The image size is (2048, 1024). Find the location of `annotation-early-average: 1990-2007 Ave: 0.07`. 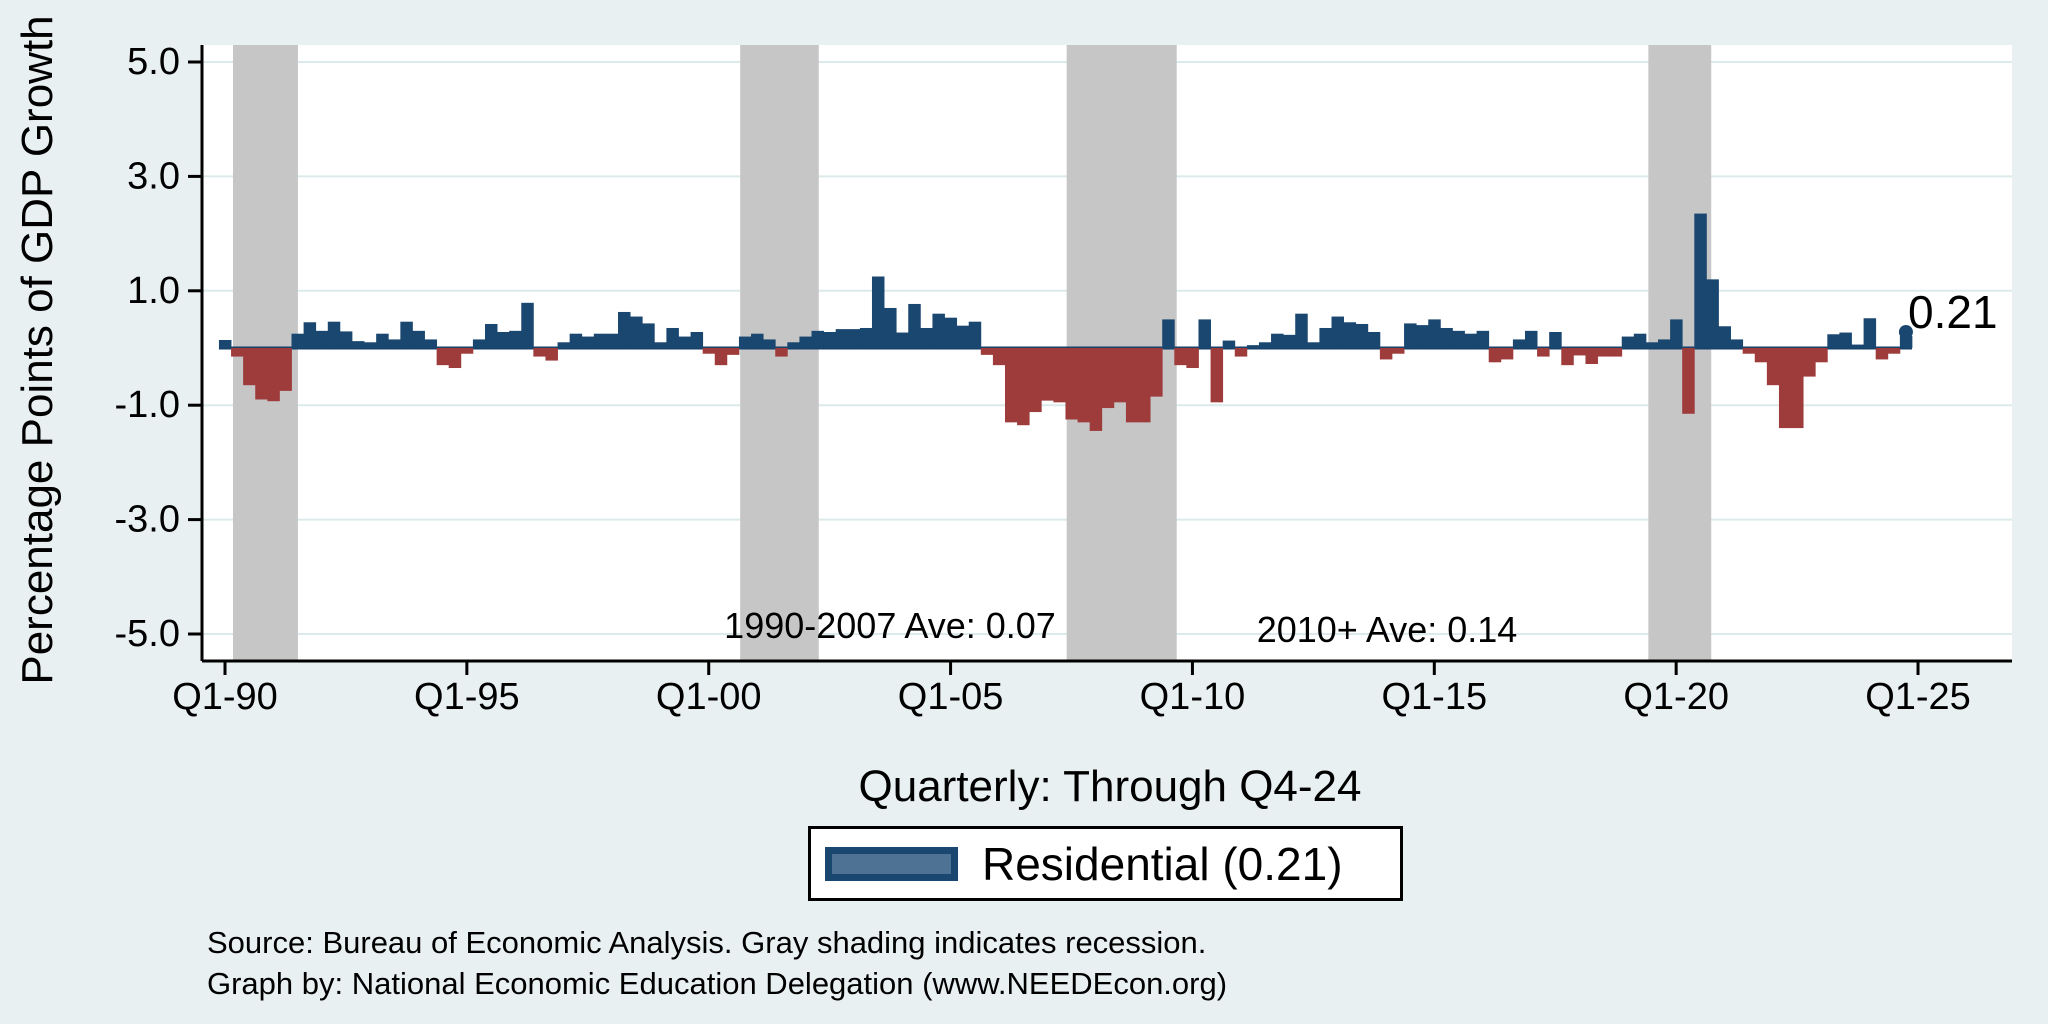

annotation-early-average: 1990-2007 Ave: 0.07 is located at coordinates (890, 625).